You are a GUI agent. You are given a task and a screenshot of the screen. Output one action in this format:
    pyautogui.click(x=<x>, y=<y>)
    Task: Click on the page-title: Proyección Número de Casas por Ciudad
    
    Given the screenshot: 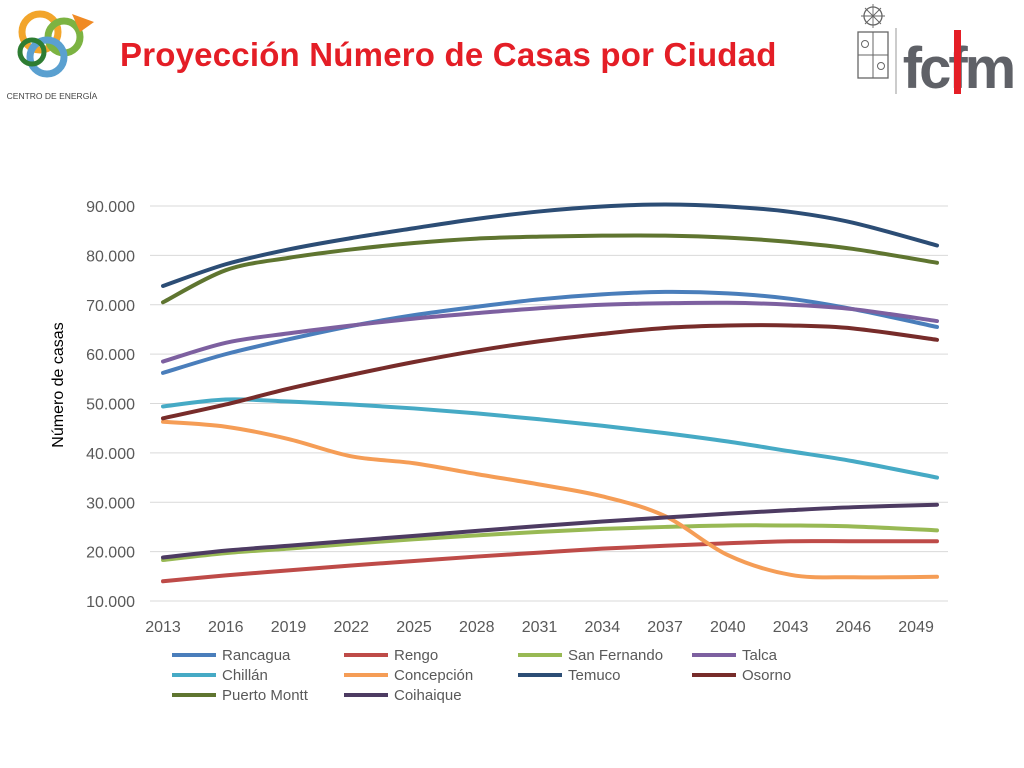 What is the action you would take?
    pyautogui.click(x=448, y=54)
    